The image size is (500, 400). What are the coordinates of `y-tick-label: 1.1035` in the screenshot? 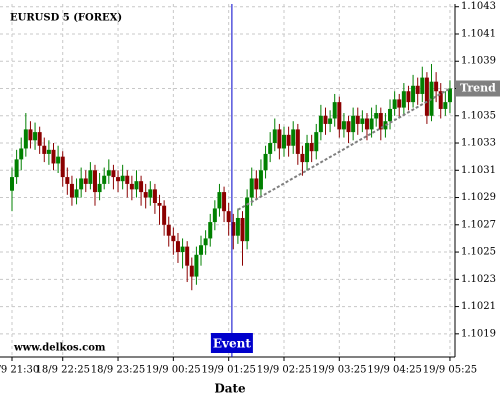 It's located at (478, 115).